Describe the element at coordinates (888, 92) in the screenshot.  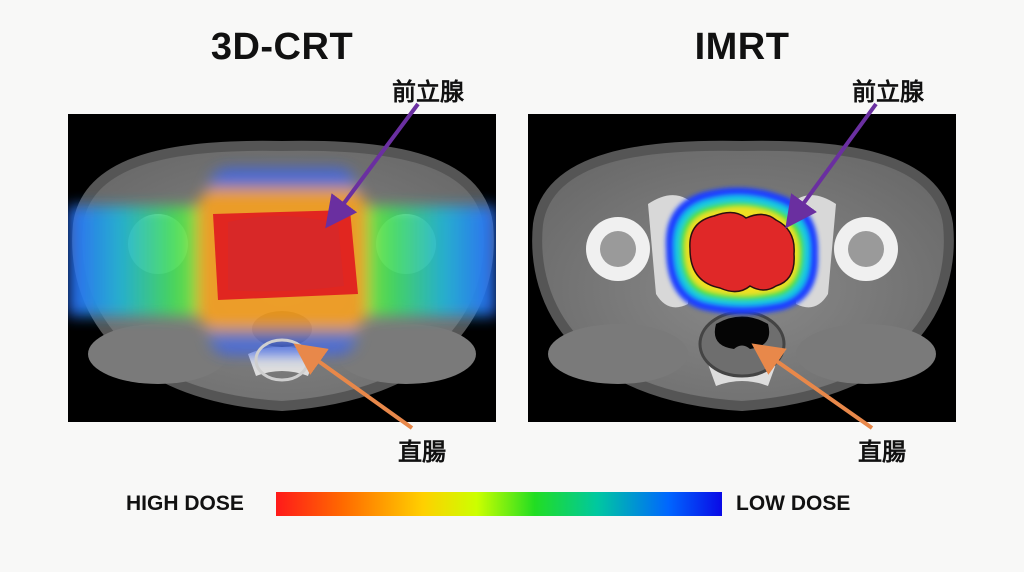
I see `prostate-label-right: 前立腺` at that location.